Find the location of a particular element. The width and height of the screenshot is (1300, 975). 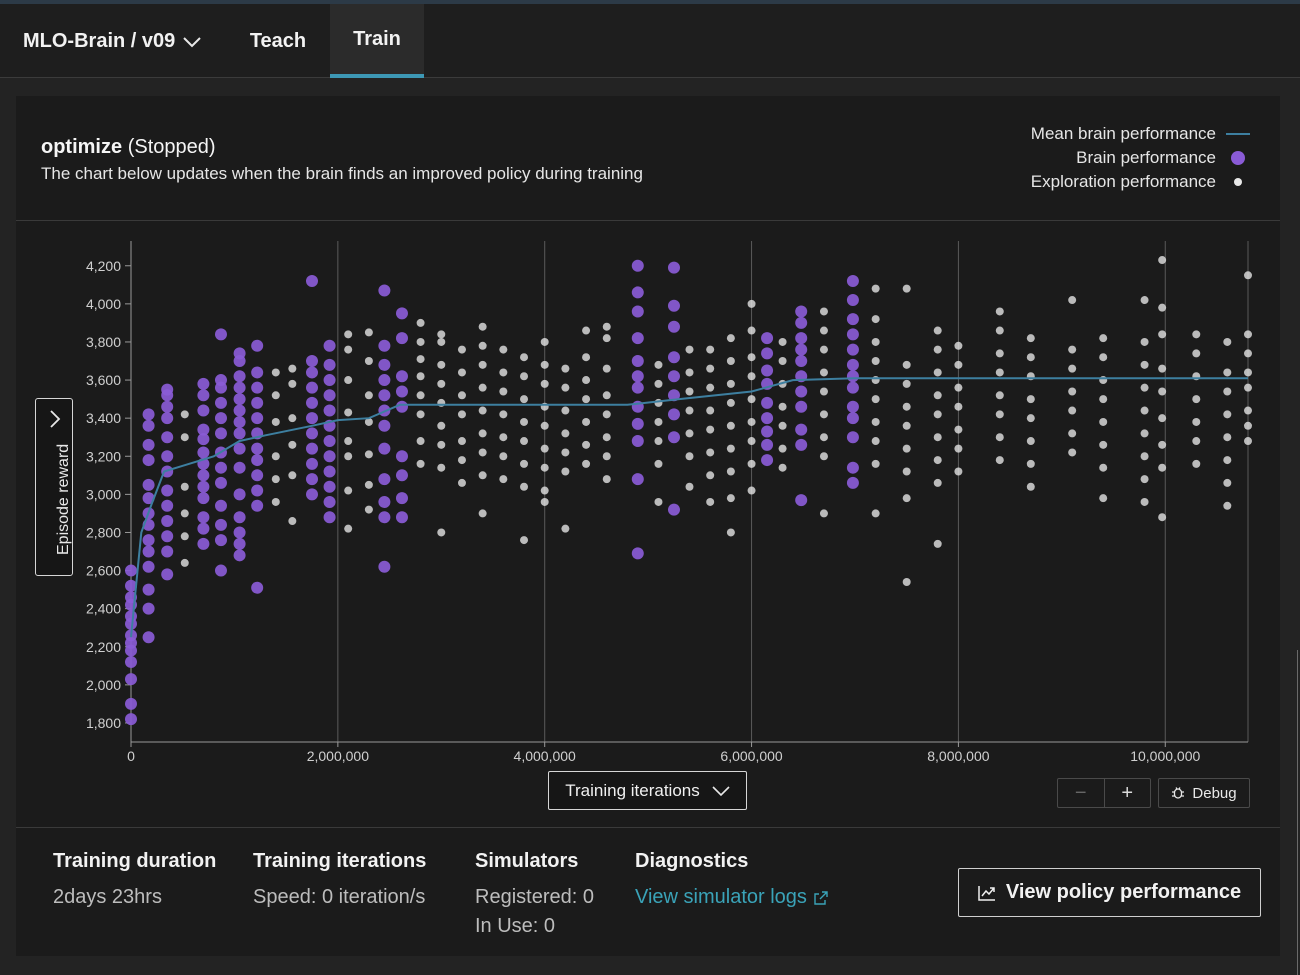

x-tick-label: 8,000,000 is located at coordinates (958, 756).